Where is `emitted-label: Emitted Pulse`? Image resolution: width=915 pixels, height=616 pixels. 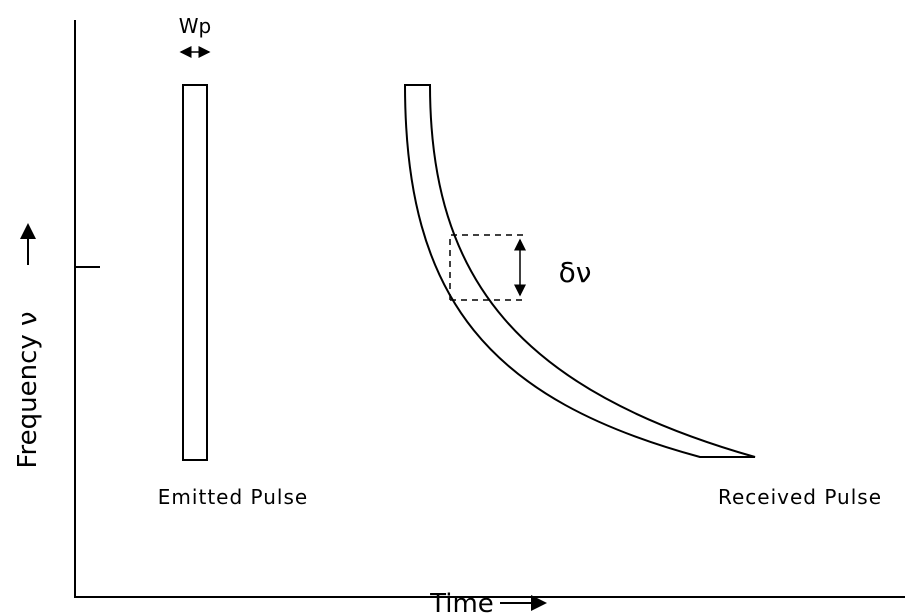
emitted-label: Emitted Pulse is located at coordinates (233, 497).